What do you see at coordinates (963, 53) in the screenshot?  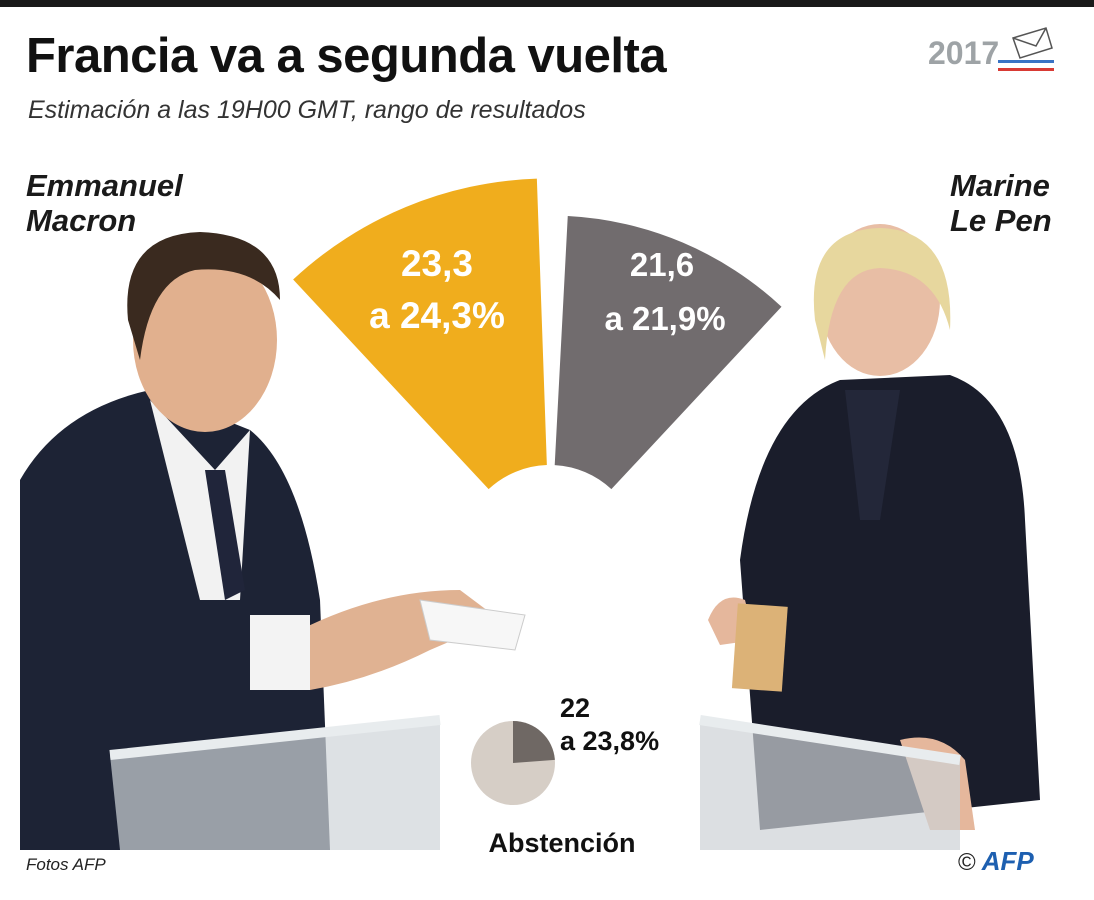 I see `logo-year: 2017` at bounding box center [963, 53].